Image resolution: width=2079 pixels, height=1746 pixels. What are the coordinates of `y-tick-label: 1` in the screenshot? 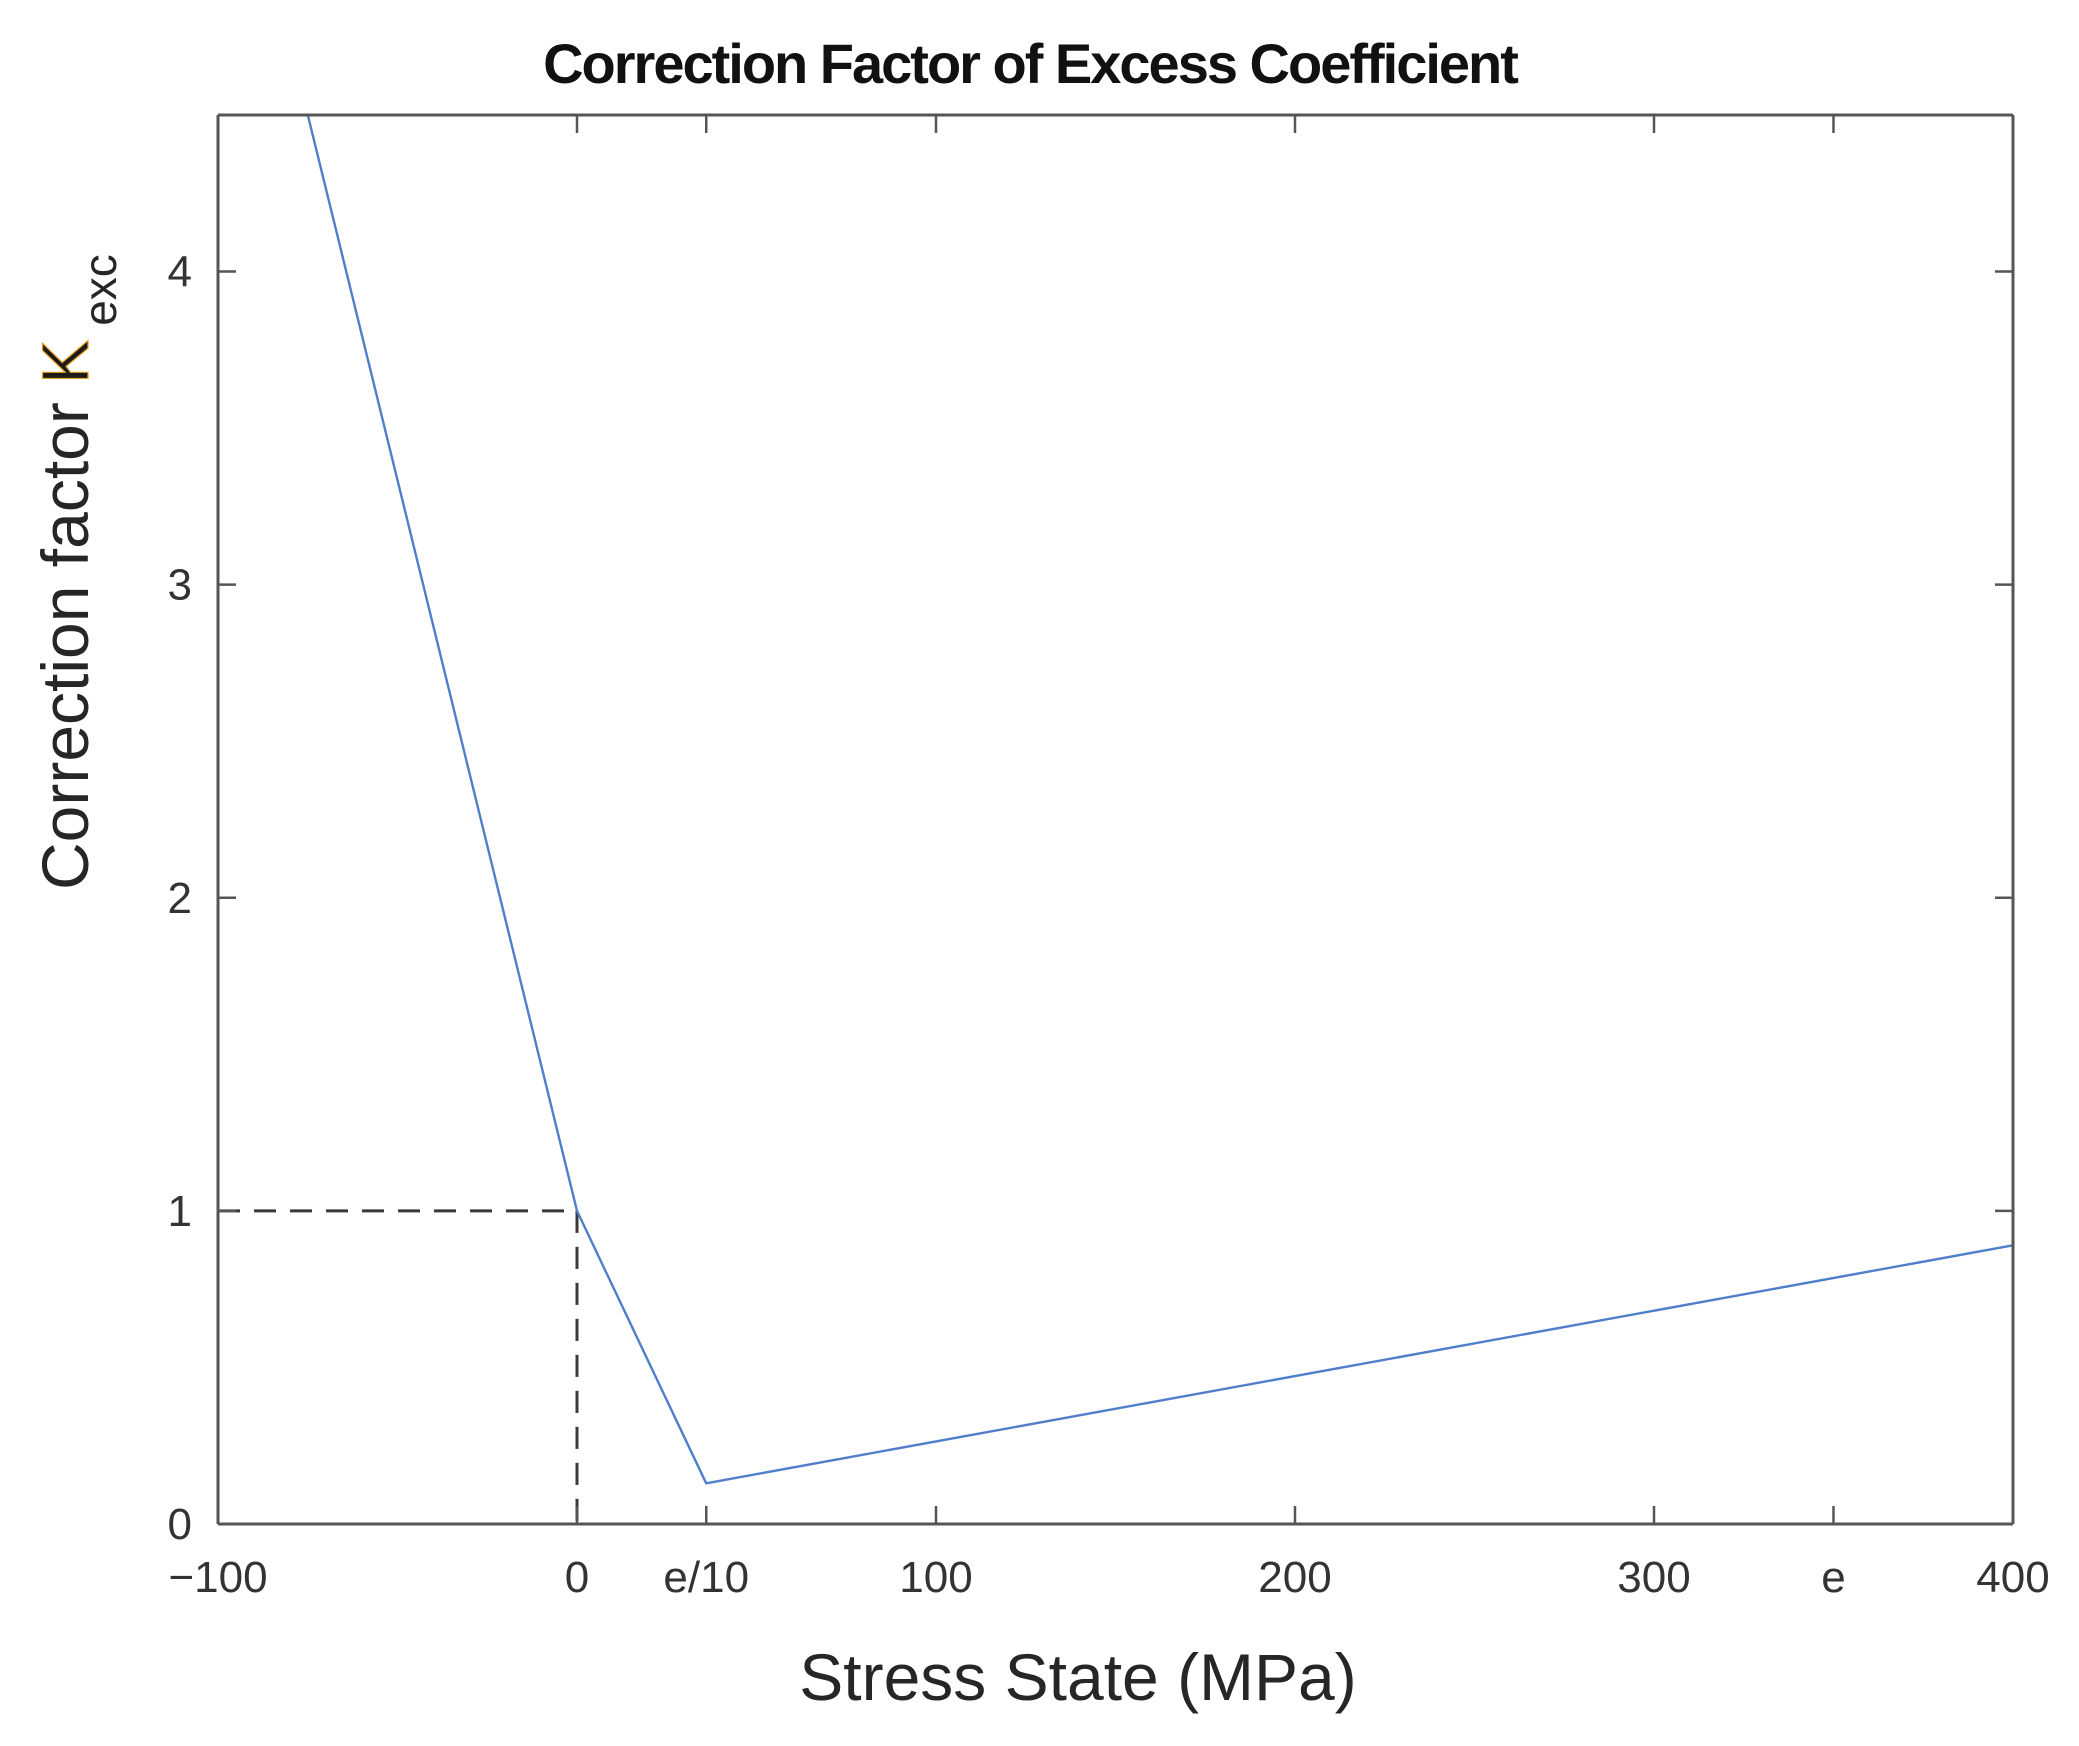 It's located at (180, 1211).